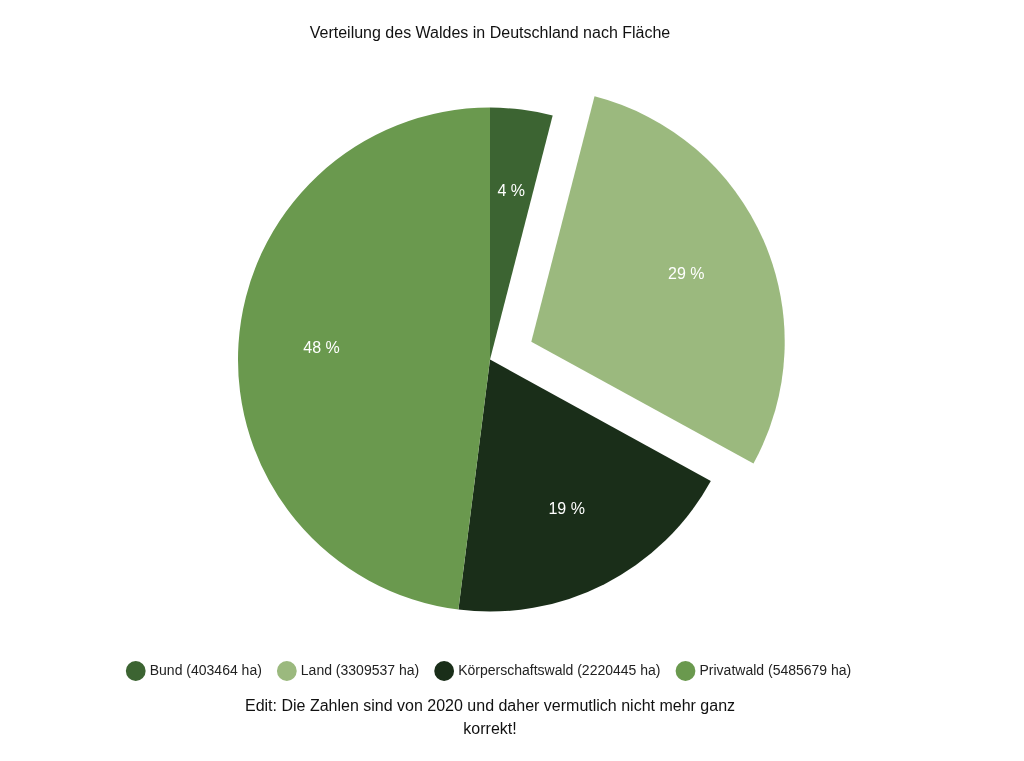 This screenshot has width=1024, height=761. What do you see at coordinates (321, 348) in the screenshot?
I see `data-label: 48 %` at bounding box center [321, 348].